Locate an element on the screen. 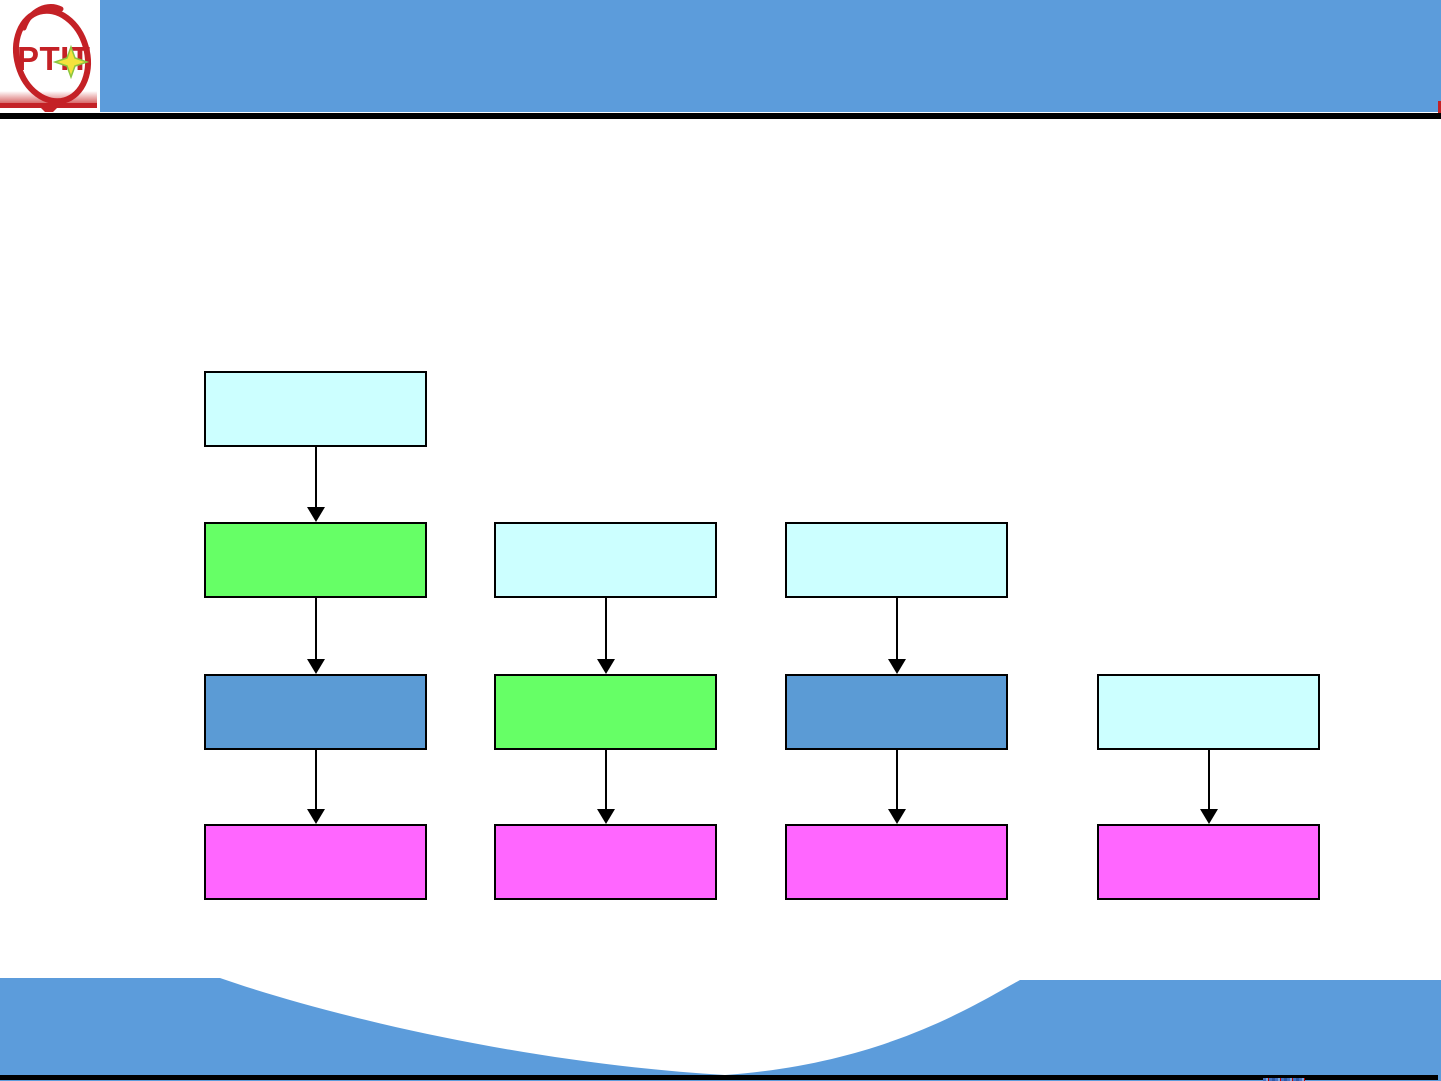 The image size is (1441, 1081). flow-arrow-line-flow-2-2to3 is located at coordinates (605, 629).